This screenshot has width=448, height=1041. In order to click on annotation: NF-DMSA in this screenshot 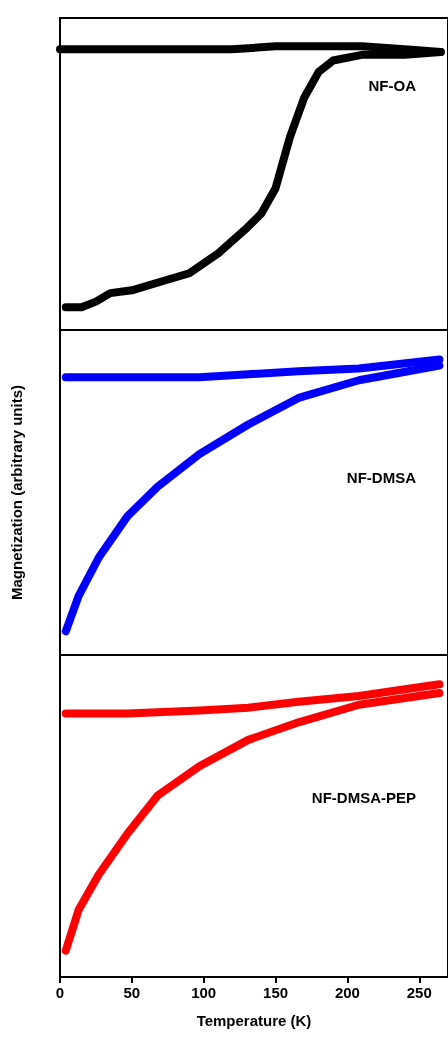, I will do `click(381, 477)`.